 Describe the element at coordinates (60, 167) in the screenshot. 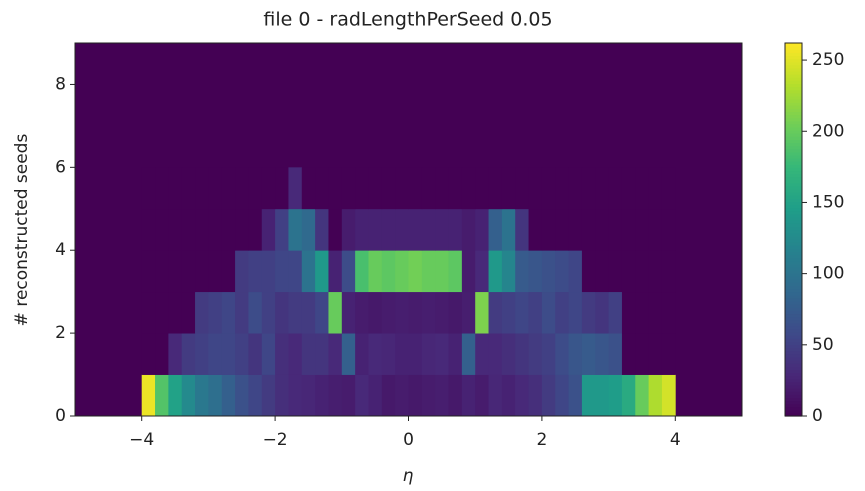

I see `y-tick-label: 6` at that location.